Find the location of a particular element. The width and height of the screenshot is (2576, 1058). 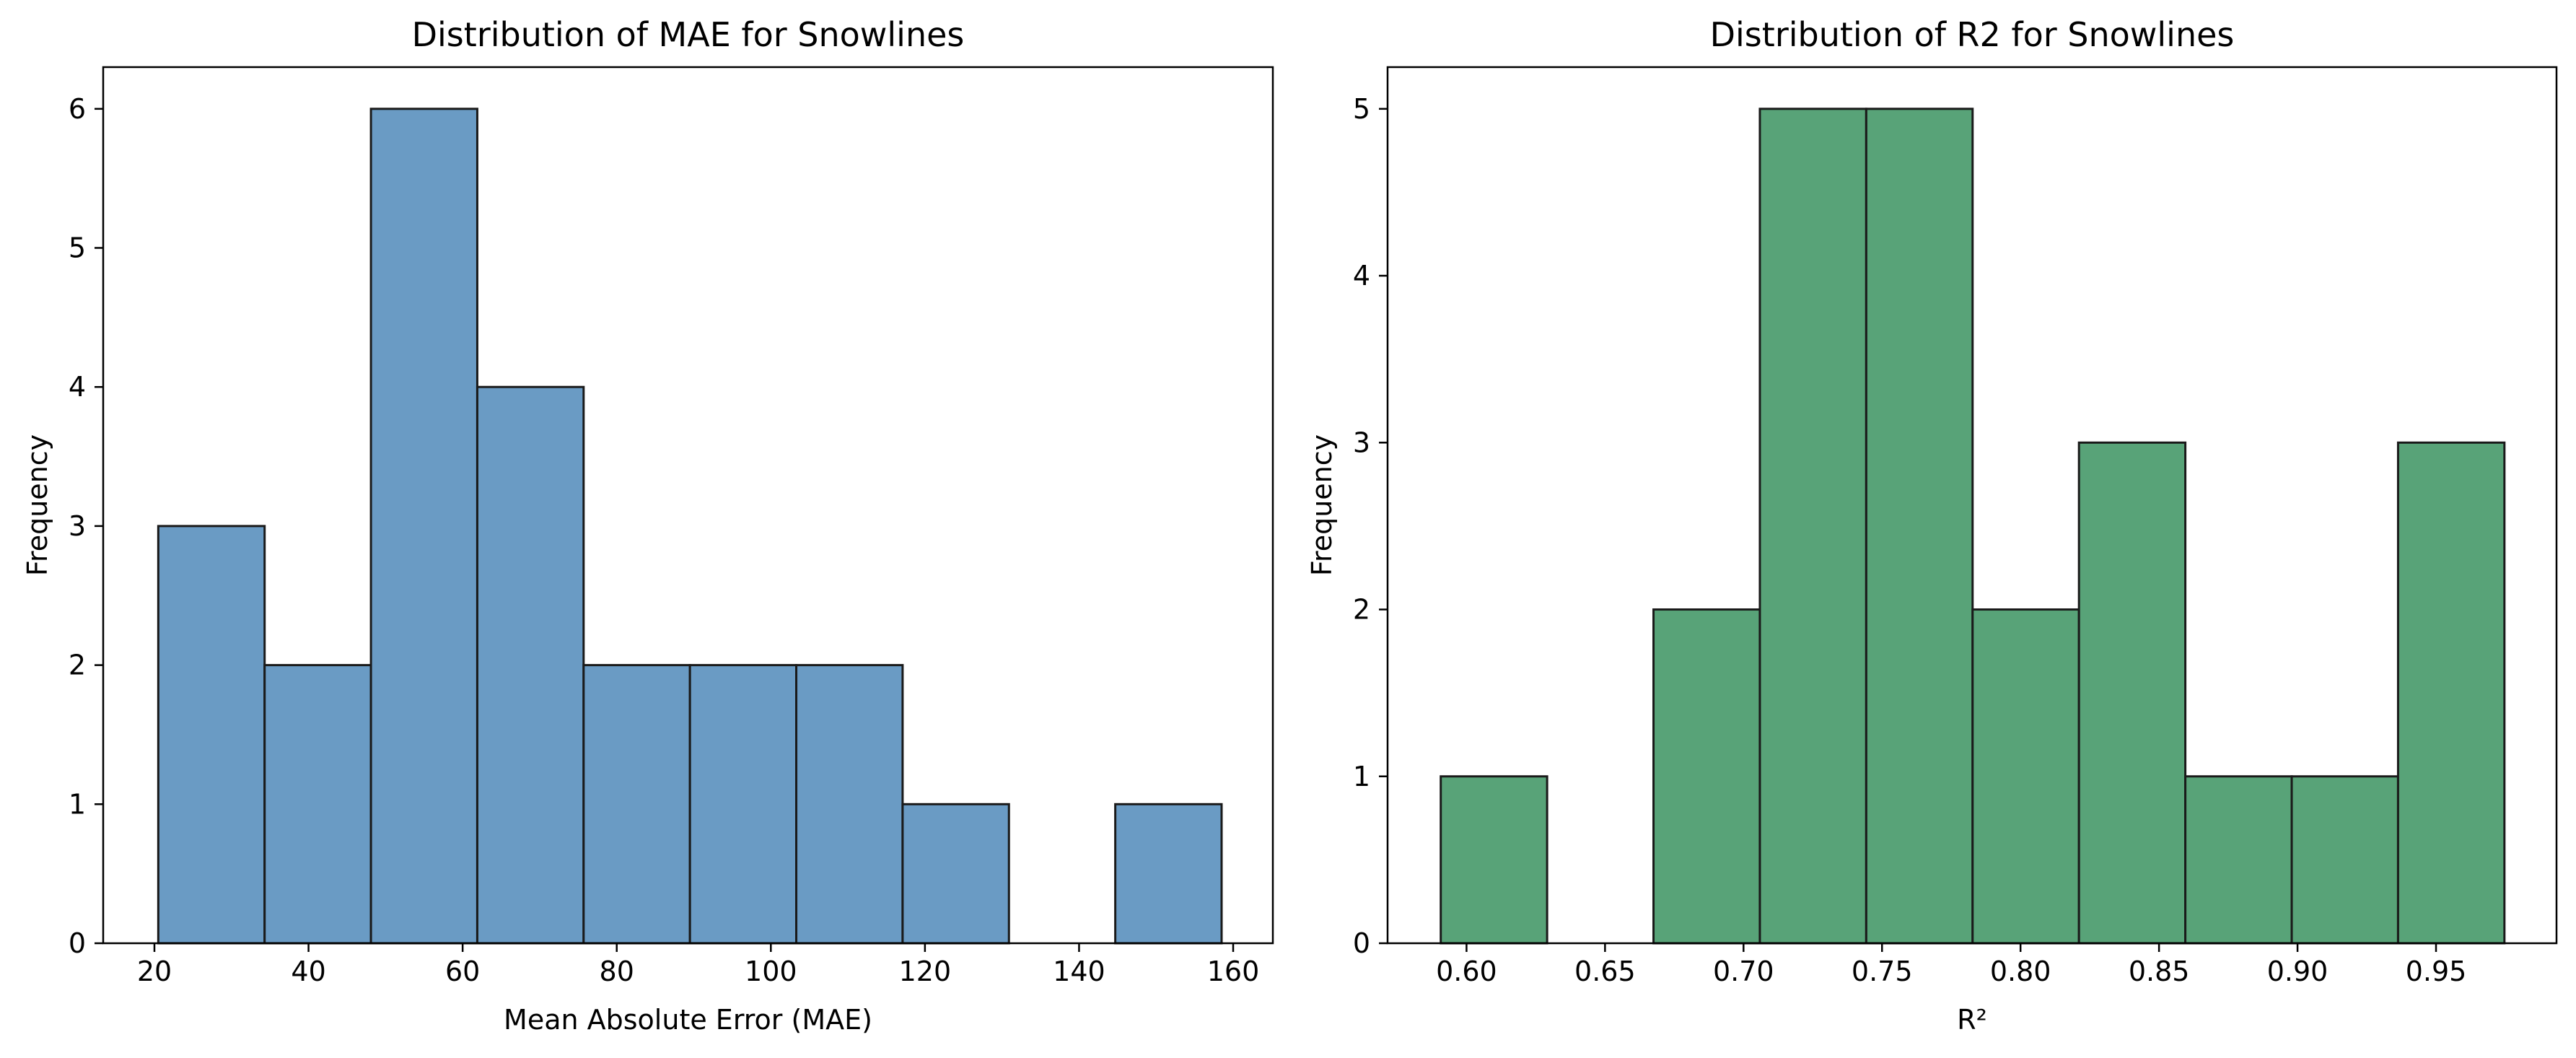

mae-x-tick-label-7: 160 is located at coordinates (1233, 971).